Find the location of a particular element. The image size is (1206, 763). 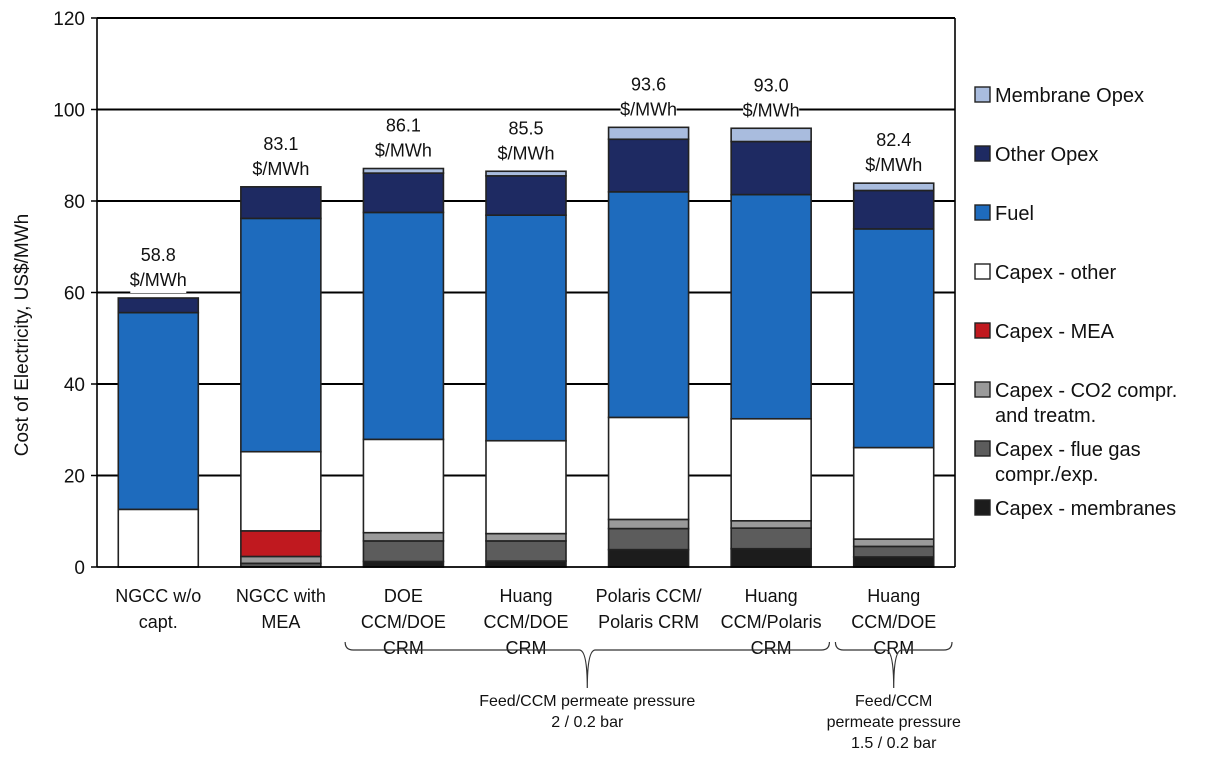

legend-label: Capex - CO2 compr. is located at coordinates (1086, 391).